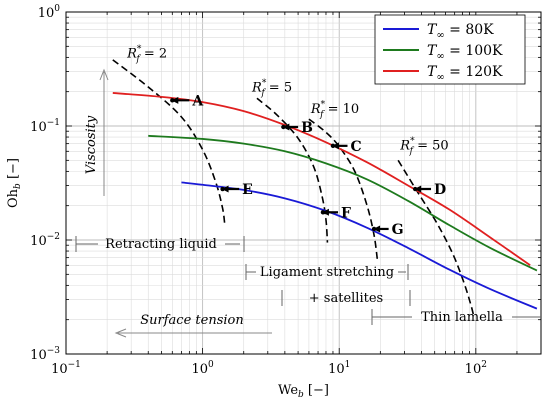  What do you see at coordinates (161, 244) in the screenshot?
I see `retracting-liquid-label: Retracting liquid` at bounding box center [161, 244].